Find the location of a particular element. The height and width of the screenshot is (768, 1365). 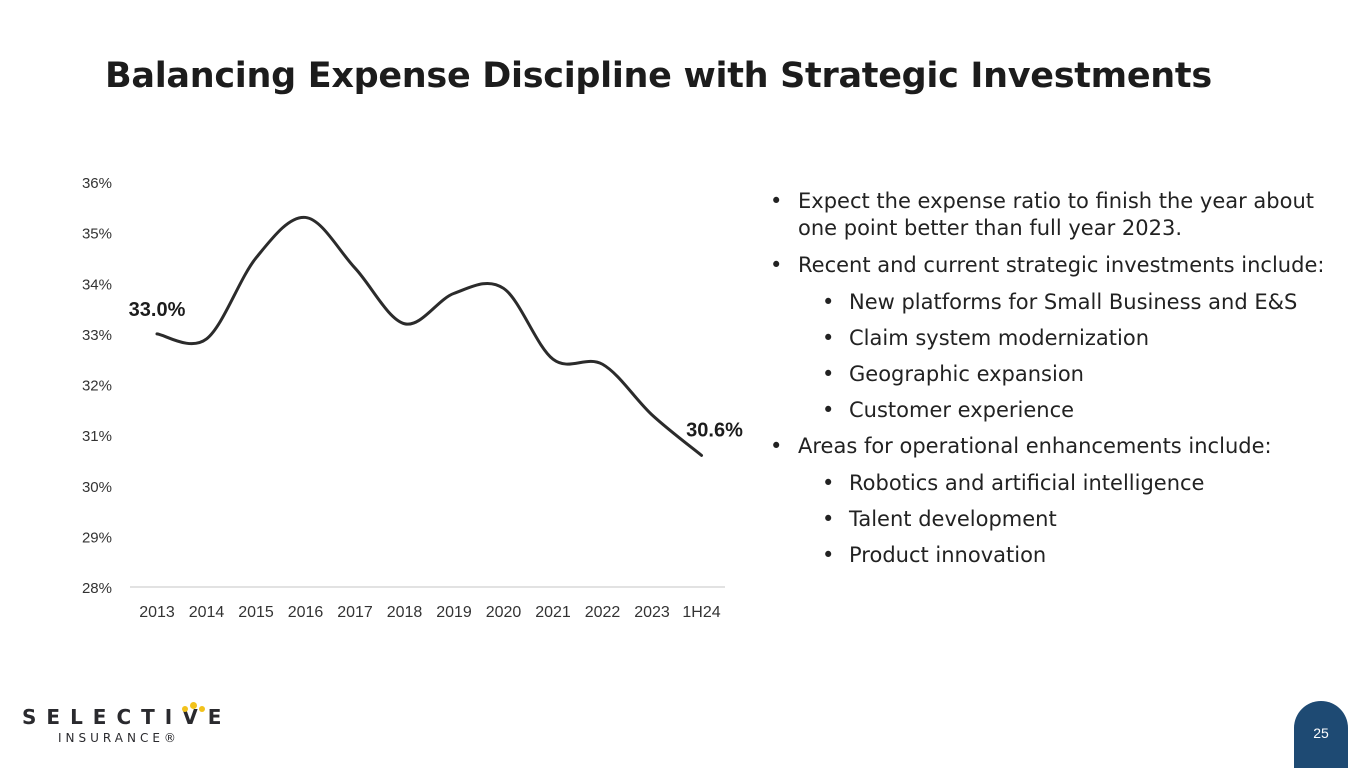

x-tick-label: 2021 is located at coordinates (553, 612).